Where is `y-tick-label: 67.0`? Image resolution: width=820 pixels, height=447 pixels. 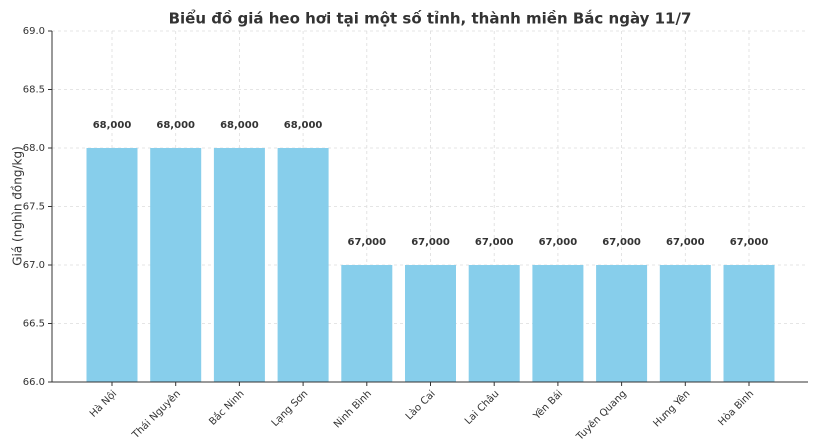 y-tick-label: 67.0 is located at coordinates (34, 265).